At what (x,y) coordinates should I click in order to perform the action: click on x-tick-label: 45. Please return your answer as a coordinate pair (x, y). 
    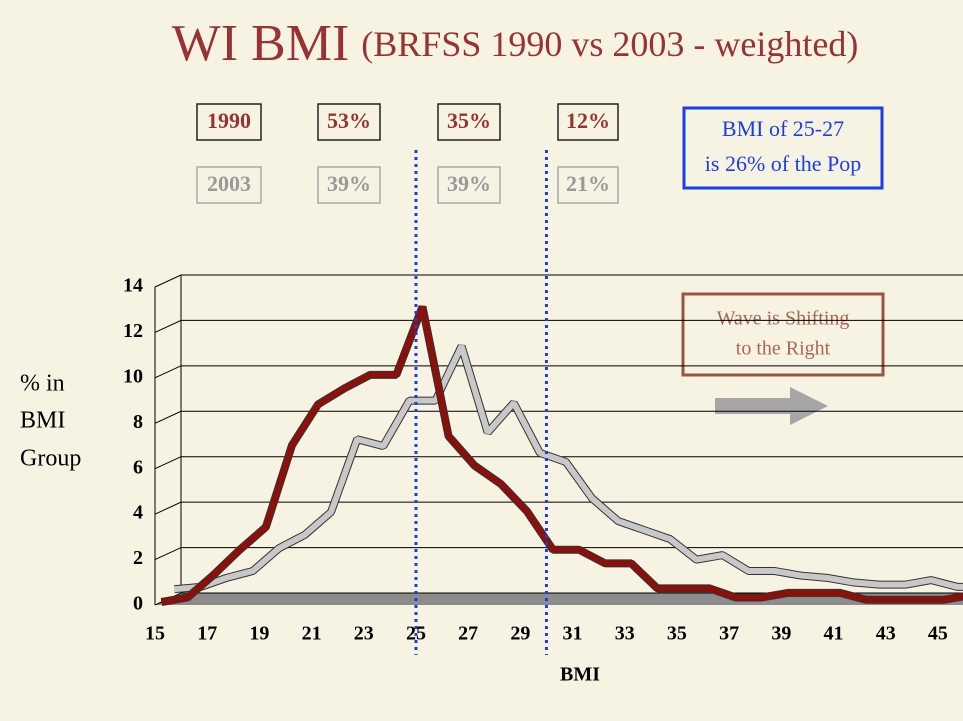
    Looking at the image, I should click on (938, 634).